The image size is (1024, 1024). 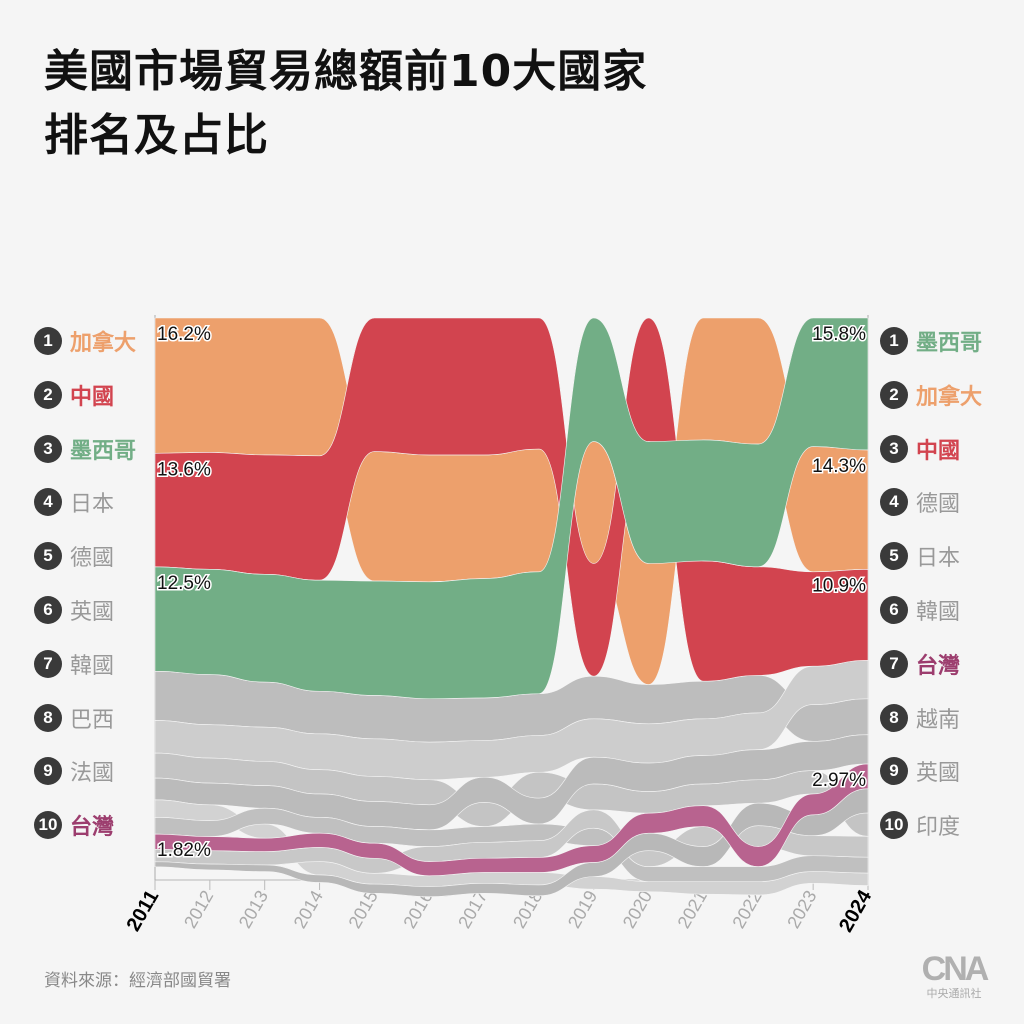 I want to click on rank-row: 8 巴西, so click(x=74, y=718).